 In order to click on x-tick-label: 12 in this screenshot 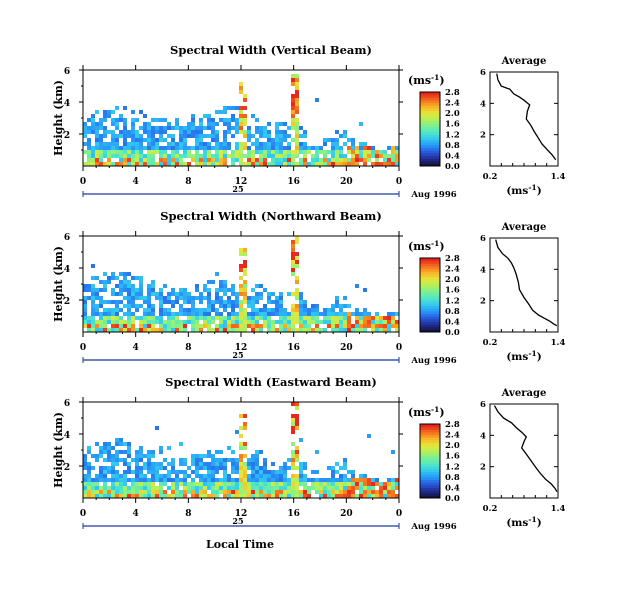, I will do `click(241, 348)`.